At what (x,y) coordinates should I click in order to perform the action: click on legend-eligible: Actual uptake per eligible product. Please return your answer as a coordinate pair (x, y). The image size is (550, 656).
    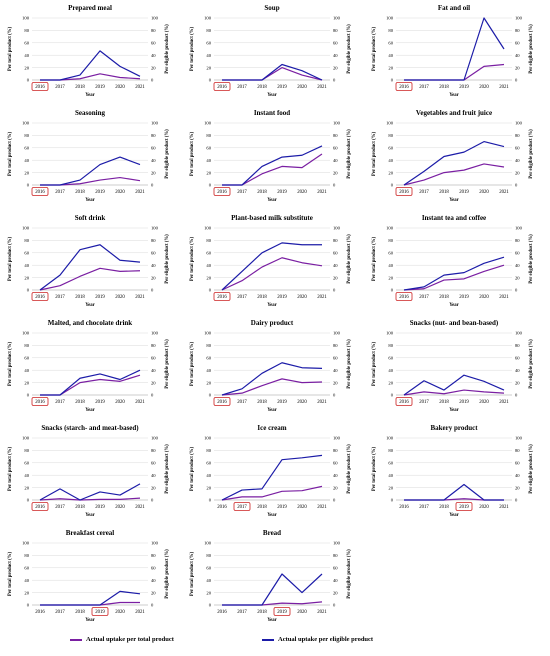
    Looking at the image, I should click on (317, 639).